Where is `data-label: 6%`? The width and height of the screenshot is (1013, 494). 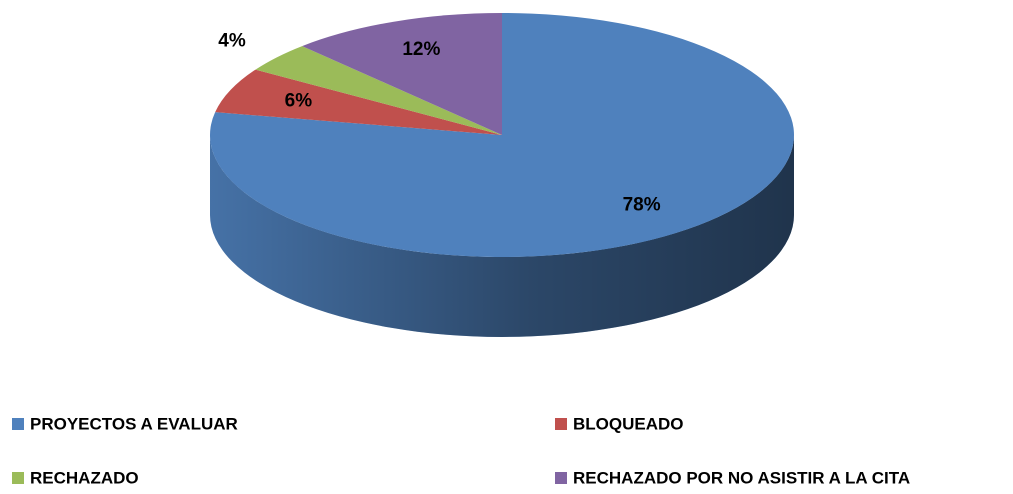 data-label: 6% is located at coordinates (299, 100).